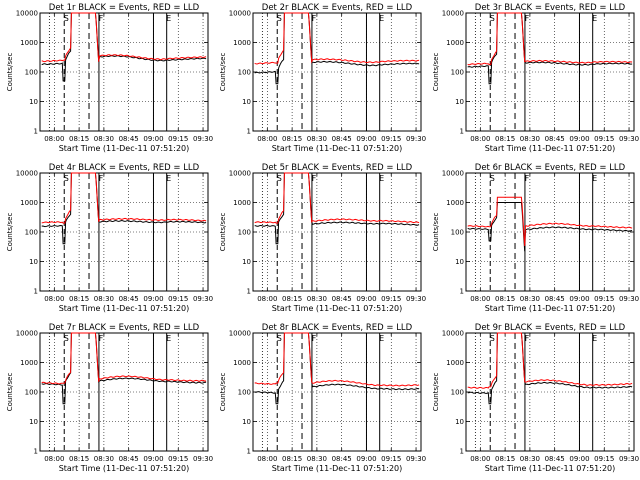  What do you see at coordinates (203, 139) in the screenshot?
I see `x-tick-label: 09:30` at bounding box center [203, 139].